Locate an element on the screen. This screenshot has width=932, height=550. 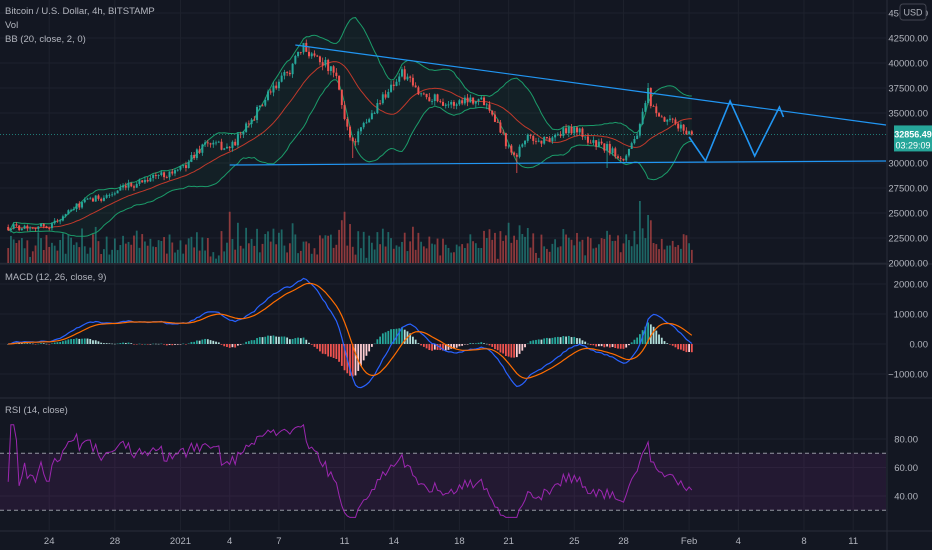
price-tick-label: 40000.00 is located at coordinates (908, 64).